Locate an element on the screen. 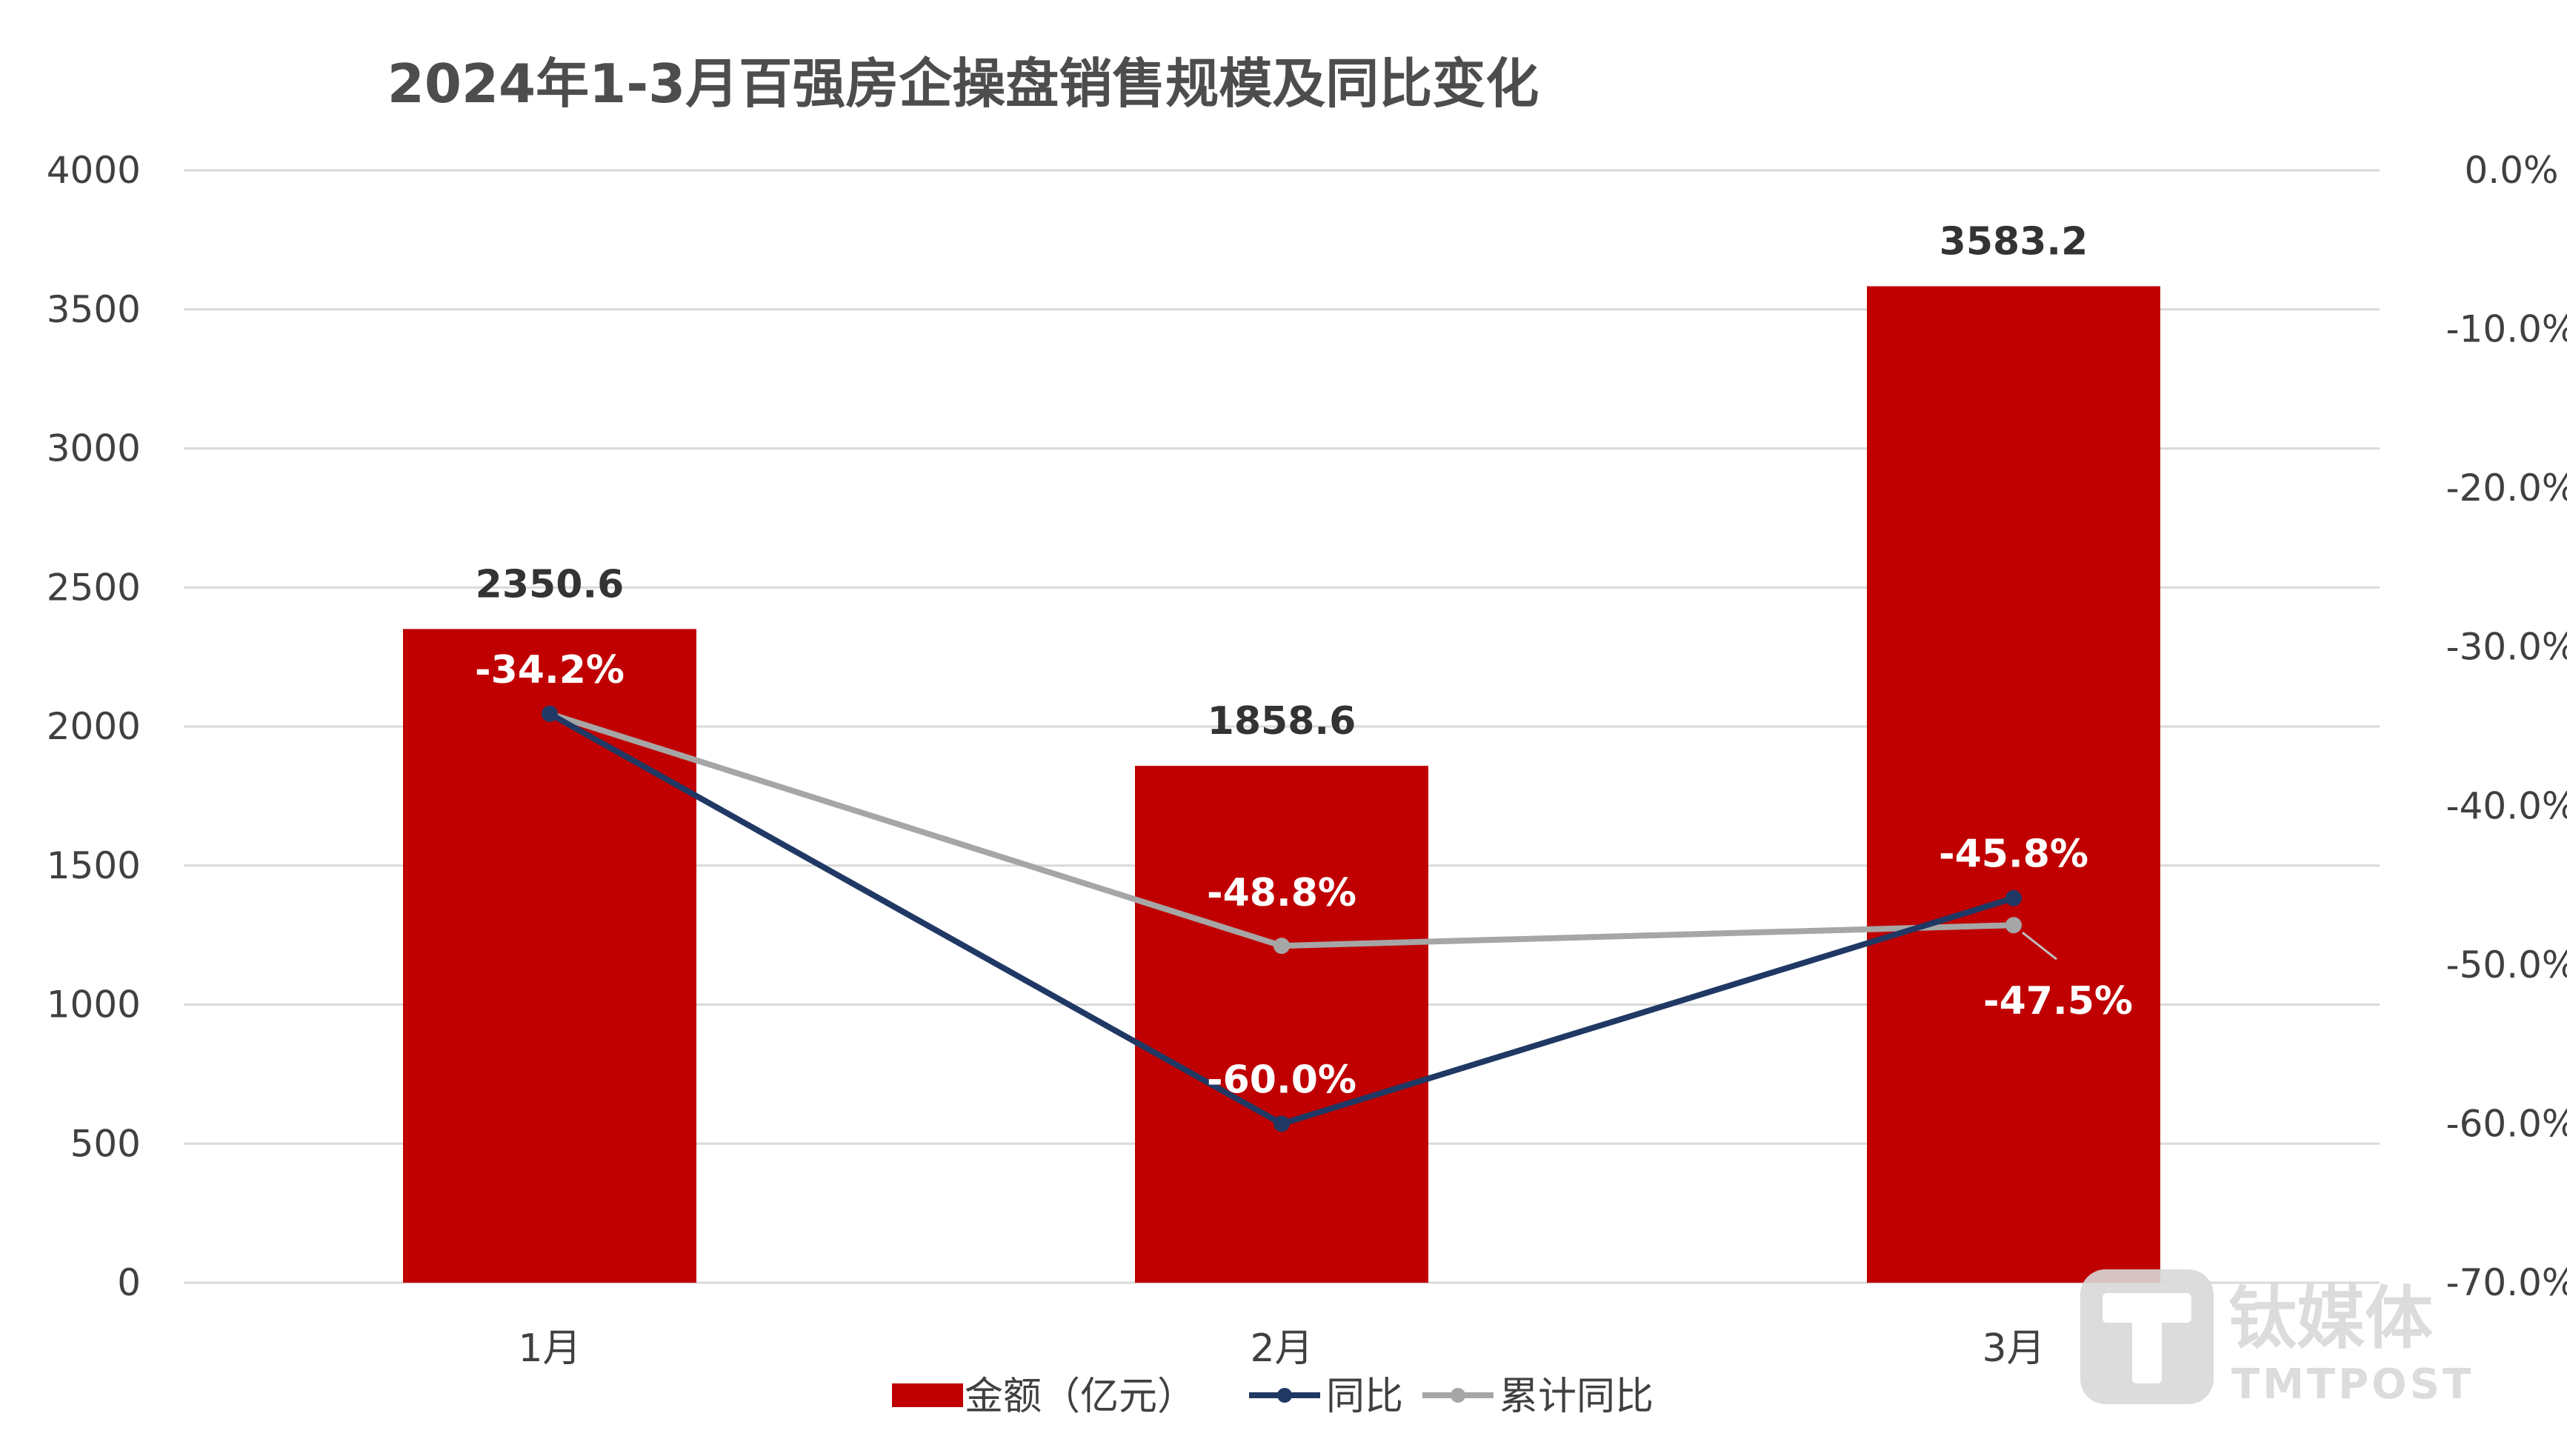 The height and width of the screenshot is (1456, 2567). right-tick-label: -60.0% is located at coordinates (2506, 1123).